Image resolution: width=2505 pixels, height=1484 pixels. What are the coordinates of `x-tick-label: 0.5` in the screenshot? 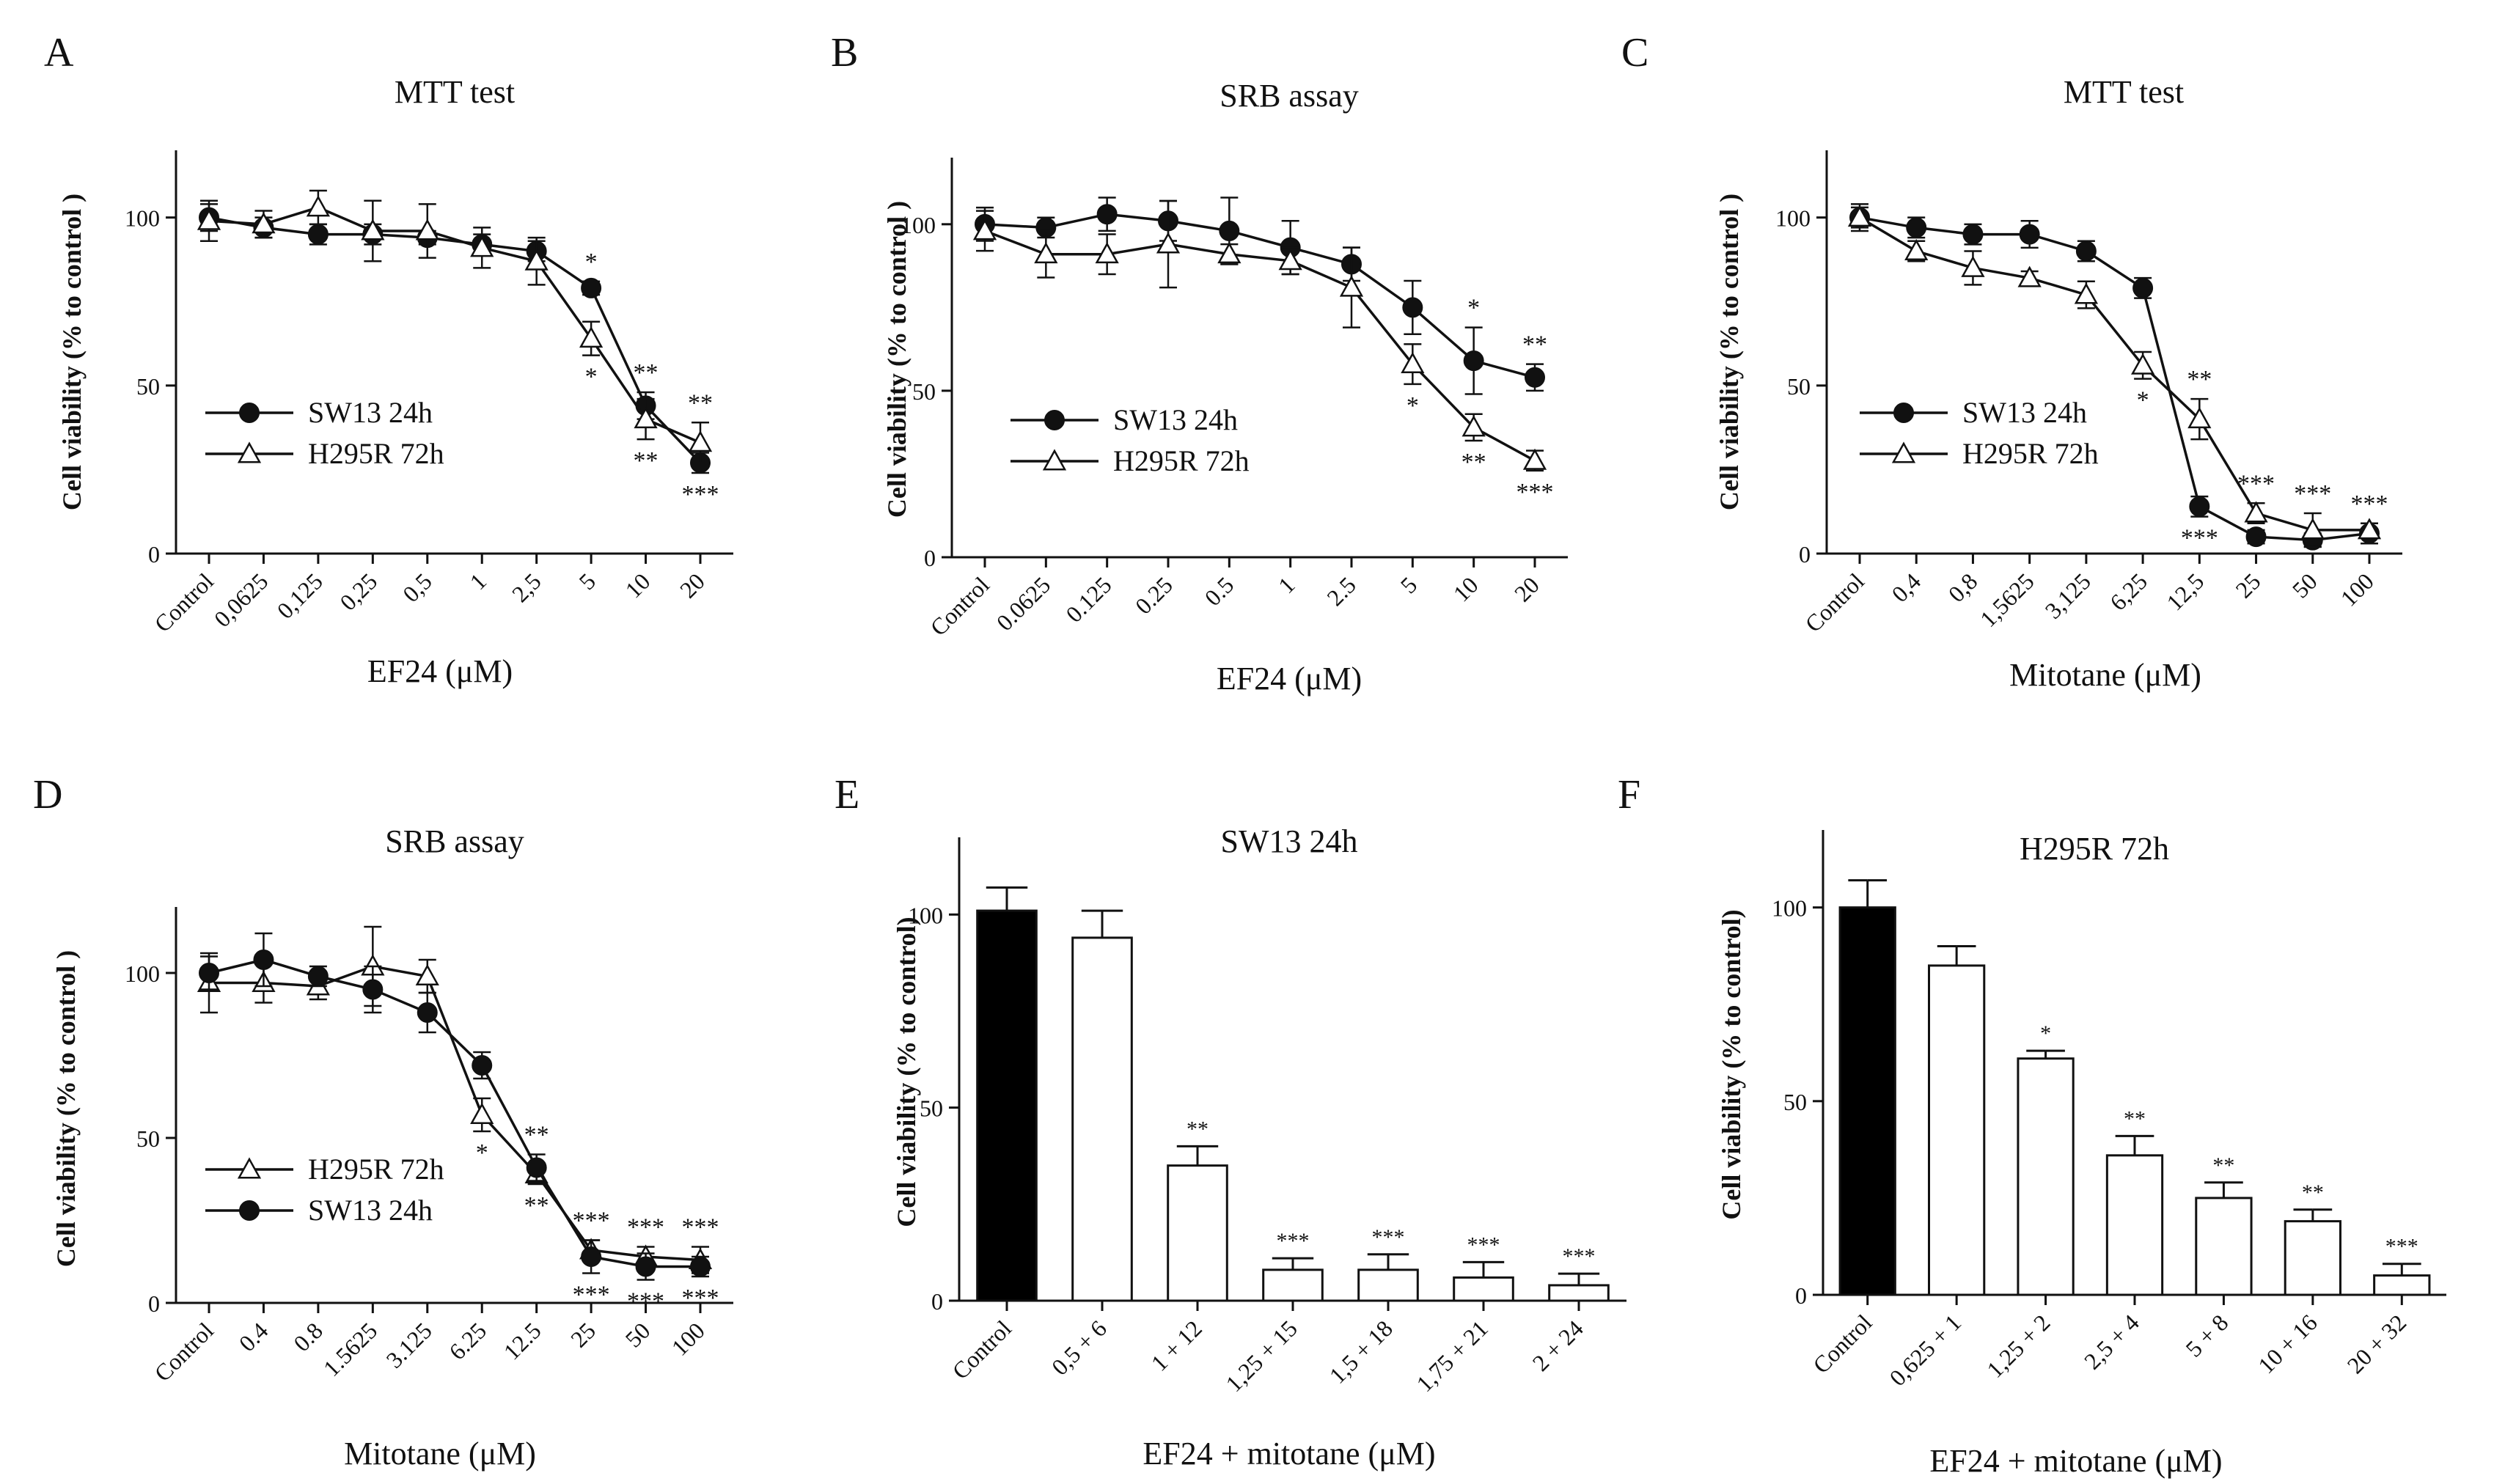 It's located at (1219, 591).